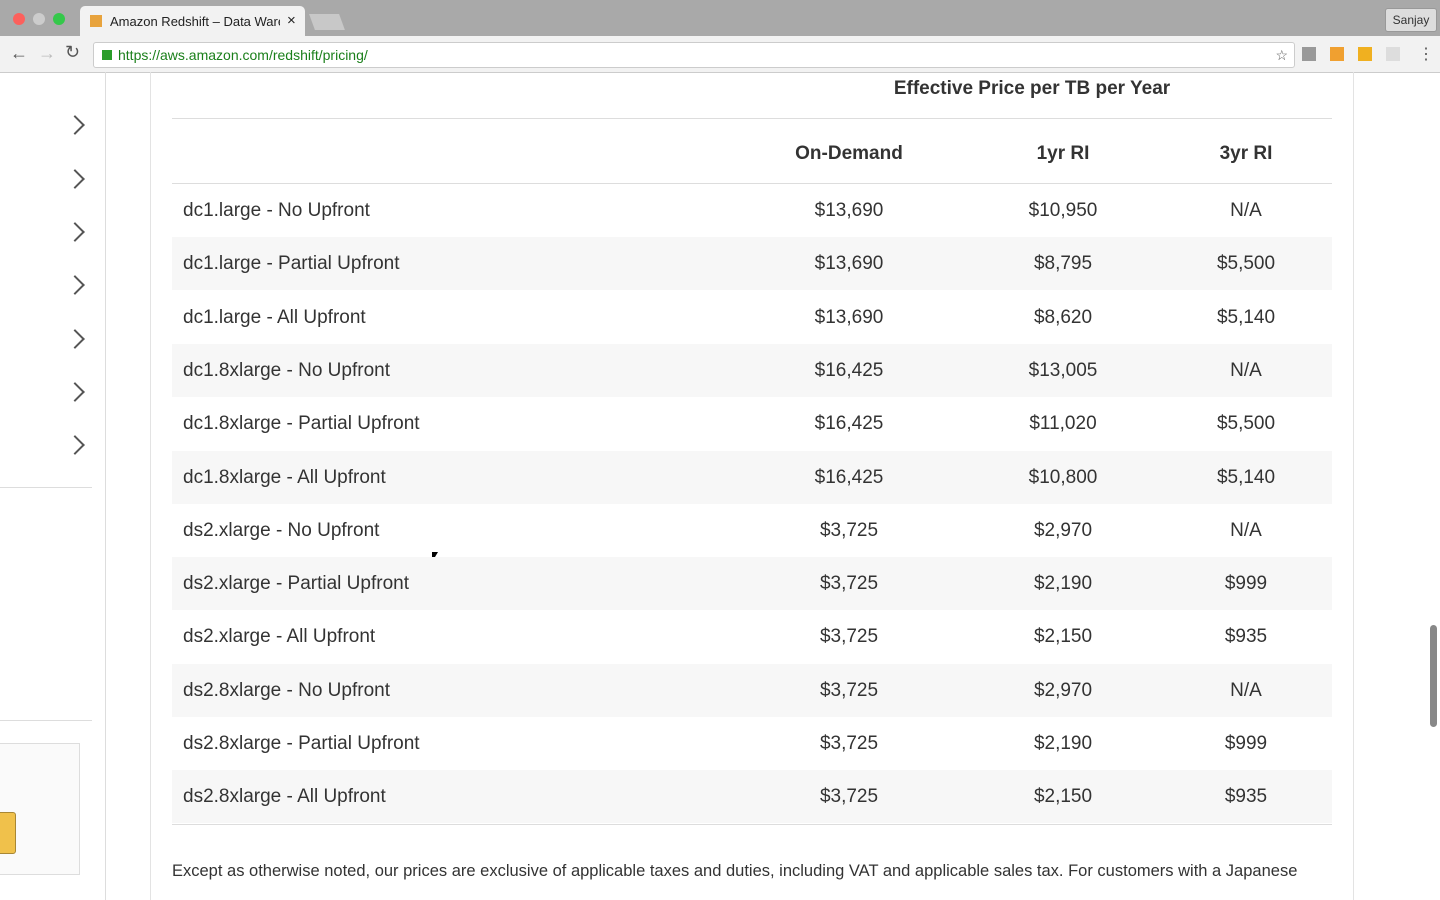  What do you see at coordinates (1063, 317) in the screenshot?
I see `price-cell: $8,620` at bounding box center [1063, 317].